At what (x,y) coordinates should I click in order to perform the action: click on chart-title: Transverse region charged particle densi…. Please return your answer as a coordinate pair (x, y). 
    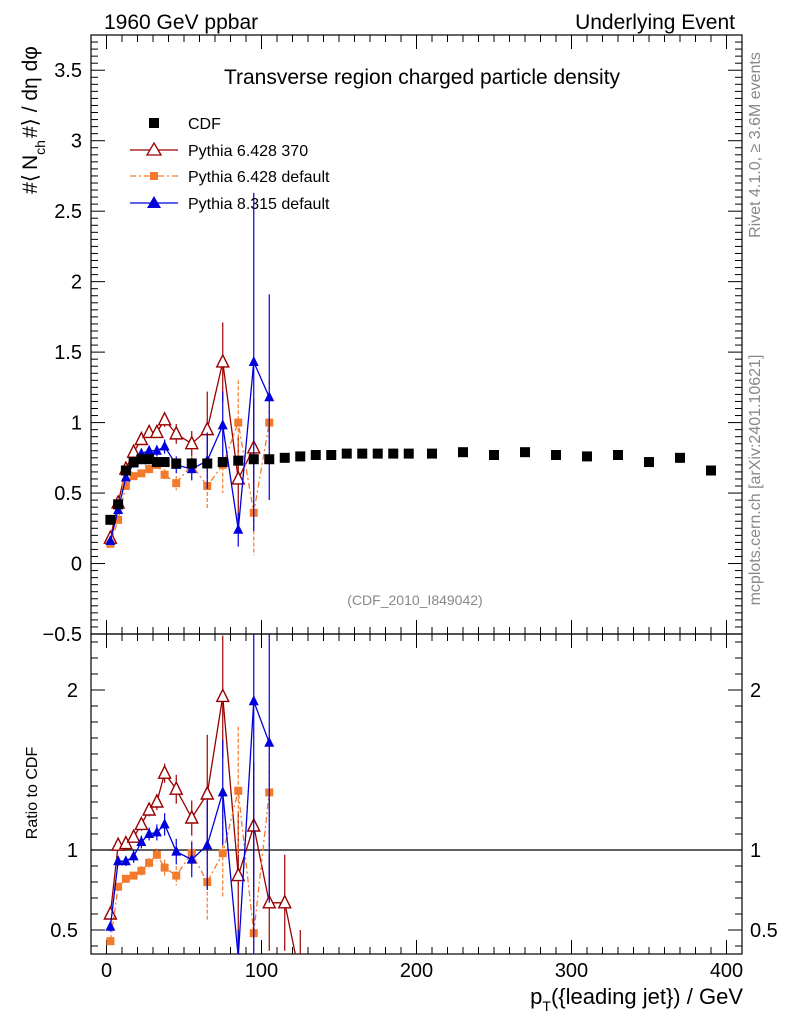
    Looking at the image, I should click on (422, 77).